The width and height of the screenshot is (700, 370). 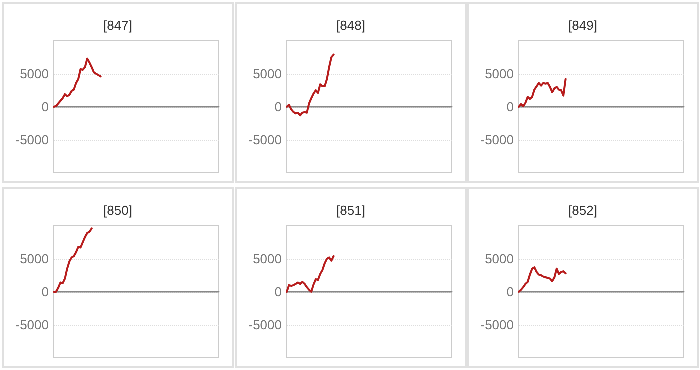 I want to click on chart-title: [848], so click(x=351, y=25).